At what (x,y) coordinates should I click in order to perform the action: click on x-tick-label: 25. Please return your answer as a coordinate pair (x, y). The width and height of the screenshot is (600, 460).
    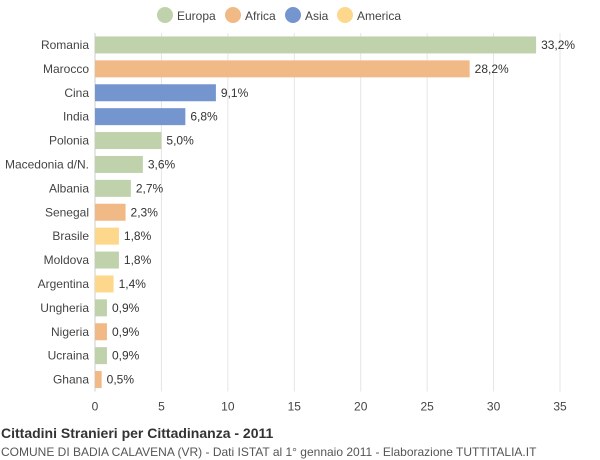
    Looking at the image, I should click on (427, 407).